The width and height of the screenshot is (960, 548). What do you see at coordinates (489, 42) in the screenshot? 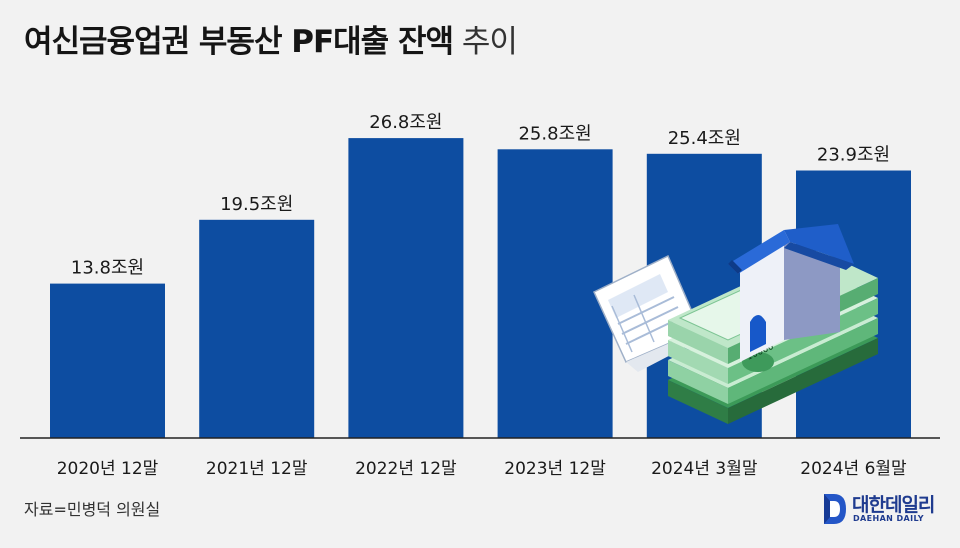
I see `title-suffix: 추이` at bounding box center [489, 42].